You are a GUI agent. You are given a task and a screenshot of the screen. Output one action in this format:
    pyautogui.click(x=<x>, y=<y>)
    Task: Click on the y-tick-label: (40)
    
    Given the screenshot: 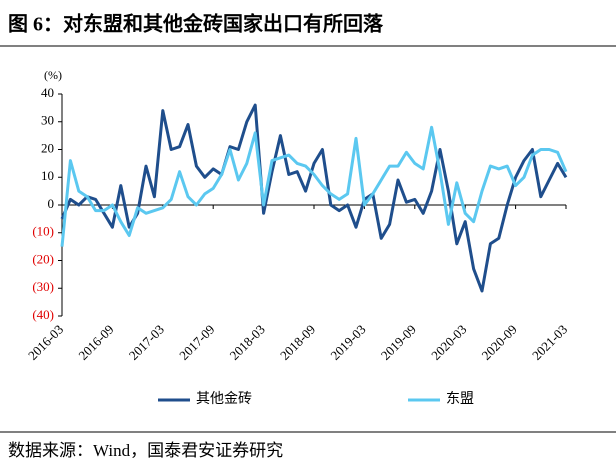 What is the action you would take?
    pyautogui.click(x=43, y=314)
    